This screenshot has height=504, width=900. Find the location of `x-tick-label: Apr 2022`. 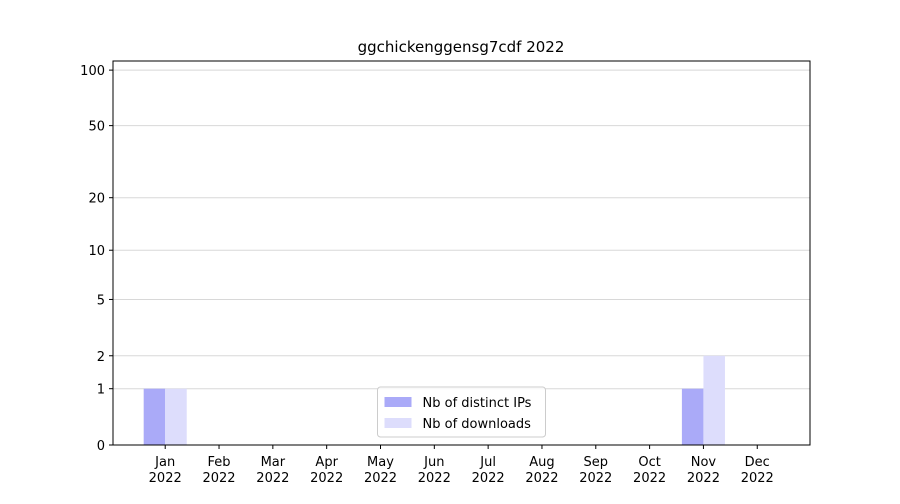

x-tick-label: Apr 2022 is located at coordinates (326, 470).